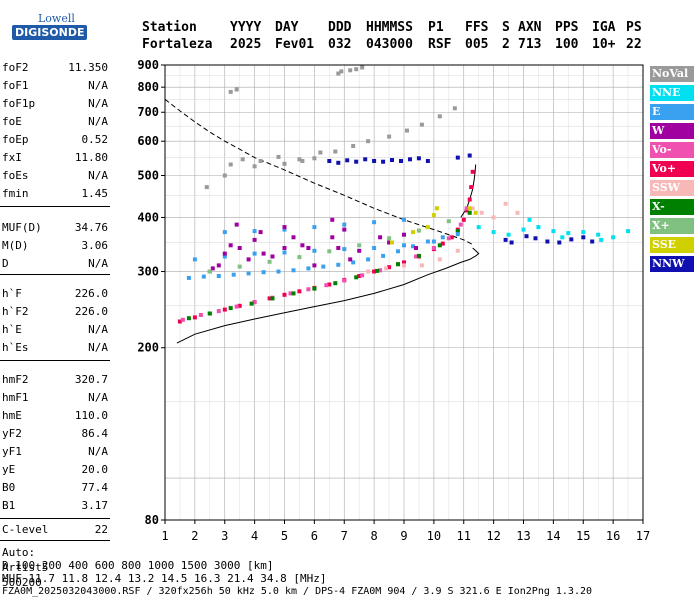  Describe the element at coordinates (55, 518) in the screenshot. I see `divider` at that location.